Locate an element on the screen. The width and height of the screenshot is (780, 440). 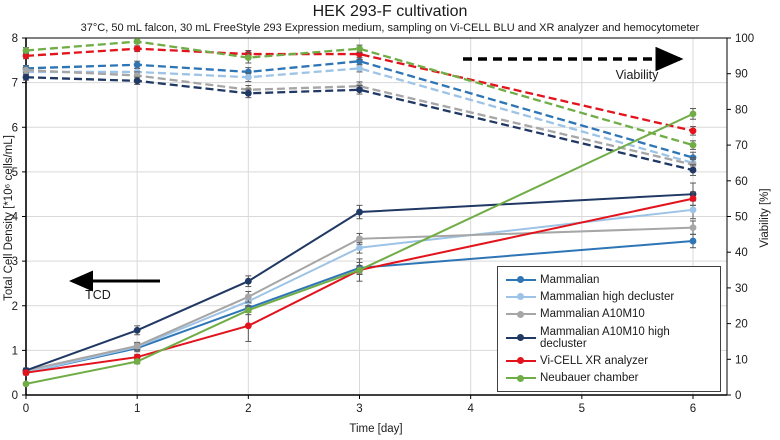
legend-item-mammalian: Mammalian is located at coordinates (609, 280).